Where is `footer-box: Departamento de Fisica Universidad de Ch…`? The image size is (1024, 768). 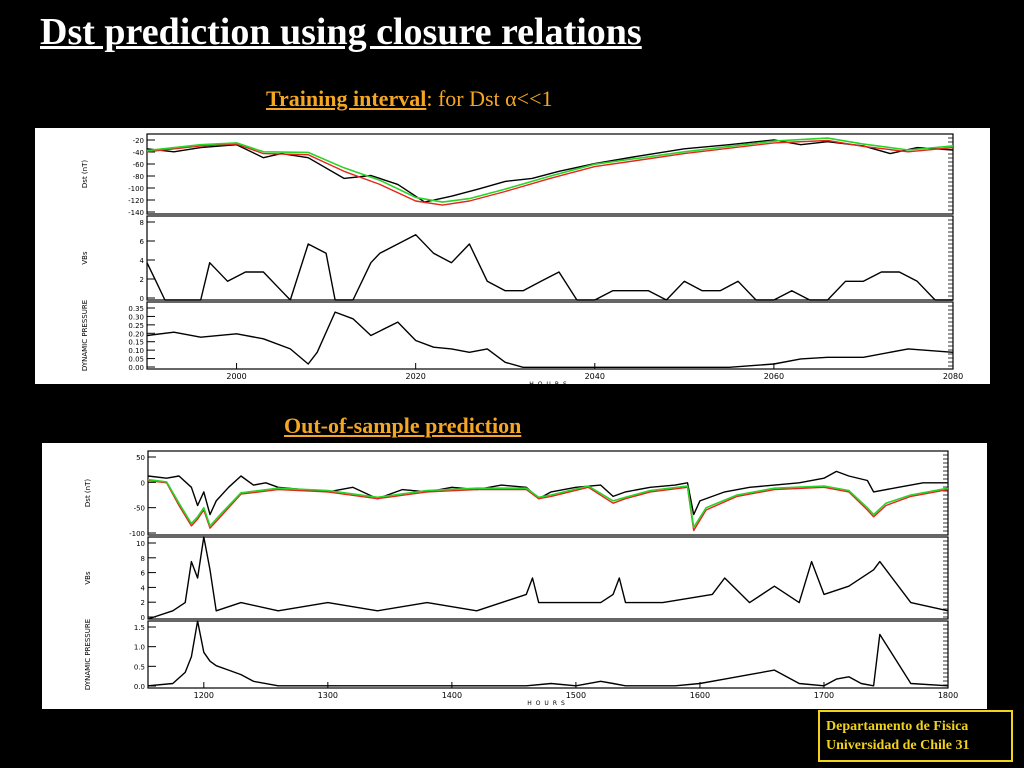
footer-box: Departamento de Fisica Universidad de Ch… is located at coordinates (915, 736).